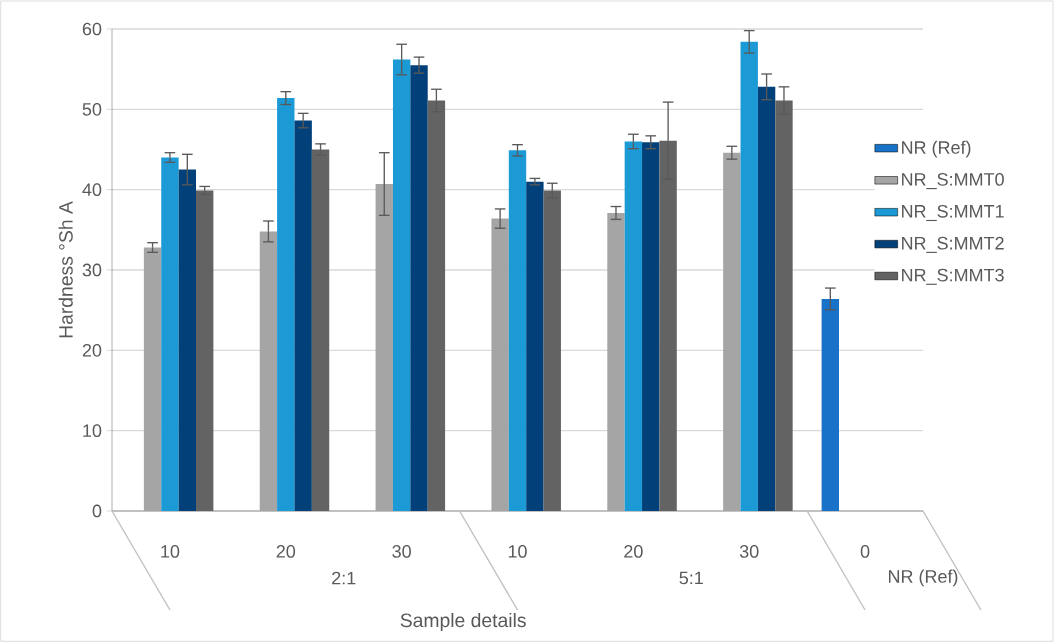 The width and height of the screenshot is (1054, 642). What do you see at coordinates (92, 190) in the screenshot?
I see `y-tick-label: 40` at bounding box center [92, 190].